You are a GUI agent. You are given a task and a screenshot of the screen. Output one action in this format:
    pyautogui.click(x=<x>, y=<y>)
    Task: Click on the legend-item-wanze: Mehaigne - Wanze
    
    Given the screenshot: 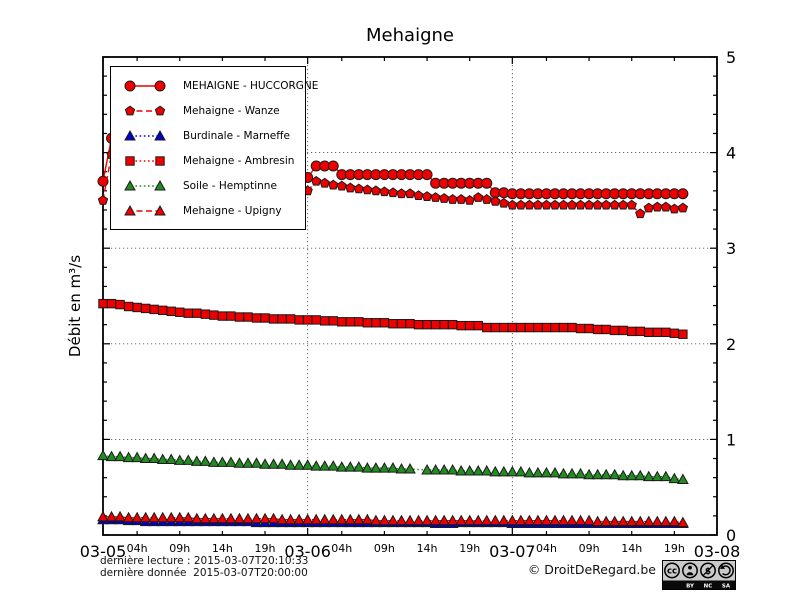 What is the action you would take?
    pyautogui.click(x=208, y=111)
    